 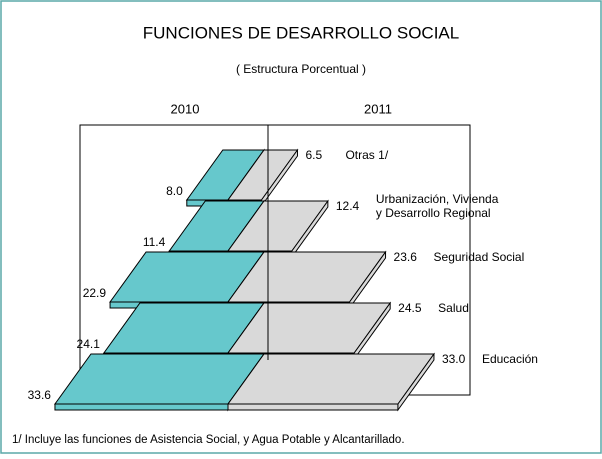 What do you see at coordinates (453, 308) in the screenshot?
I see `category-label: Salud` at bounding box center [453, 308].